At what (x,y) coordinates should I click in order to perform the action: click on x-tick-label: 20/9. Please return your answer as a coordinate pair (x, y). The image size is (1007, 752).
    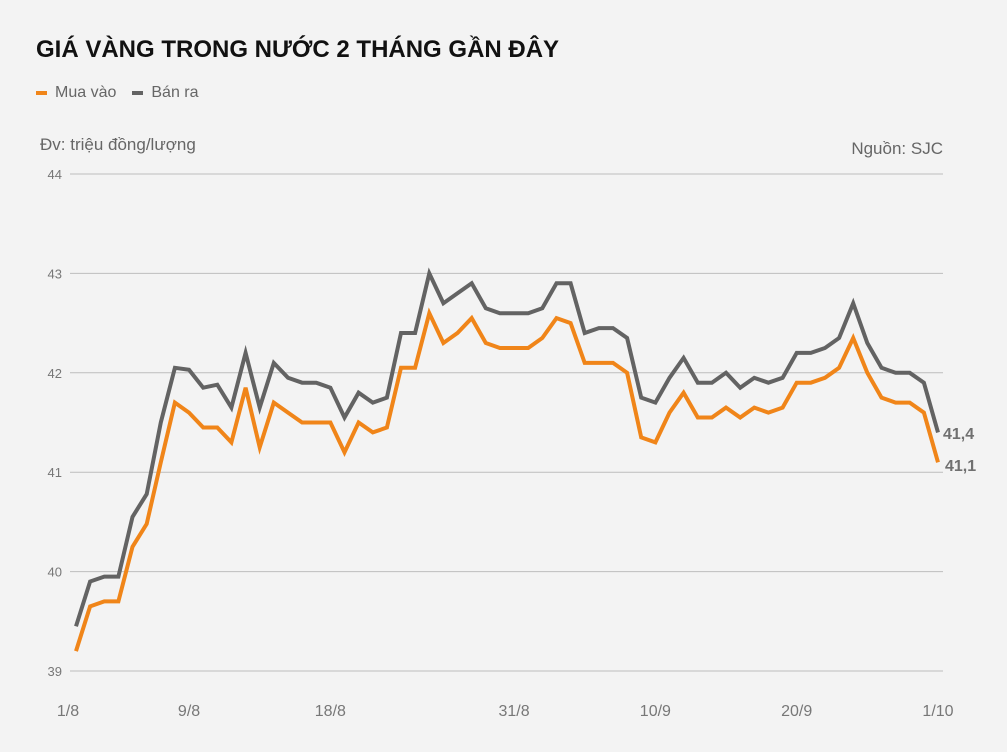
    Looking at the image, I should click on (796, 711).